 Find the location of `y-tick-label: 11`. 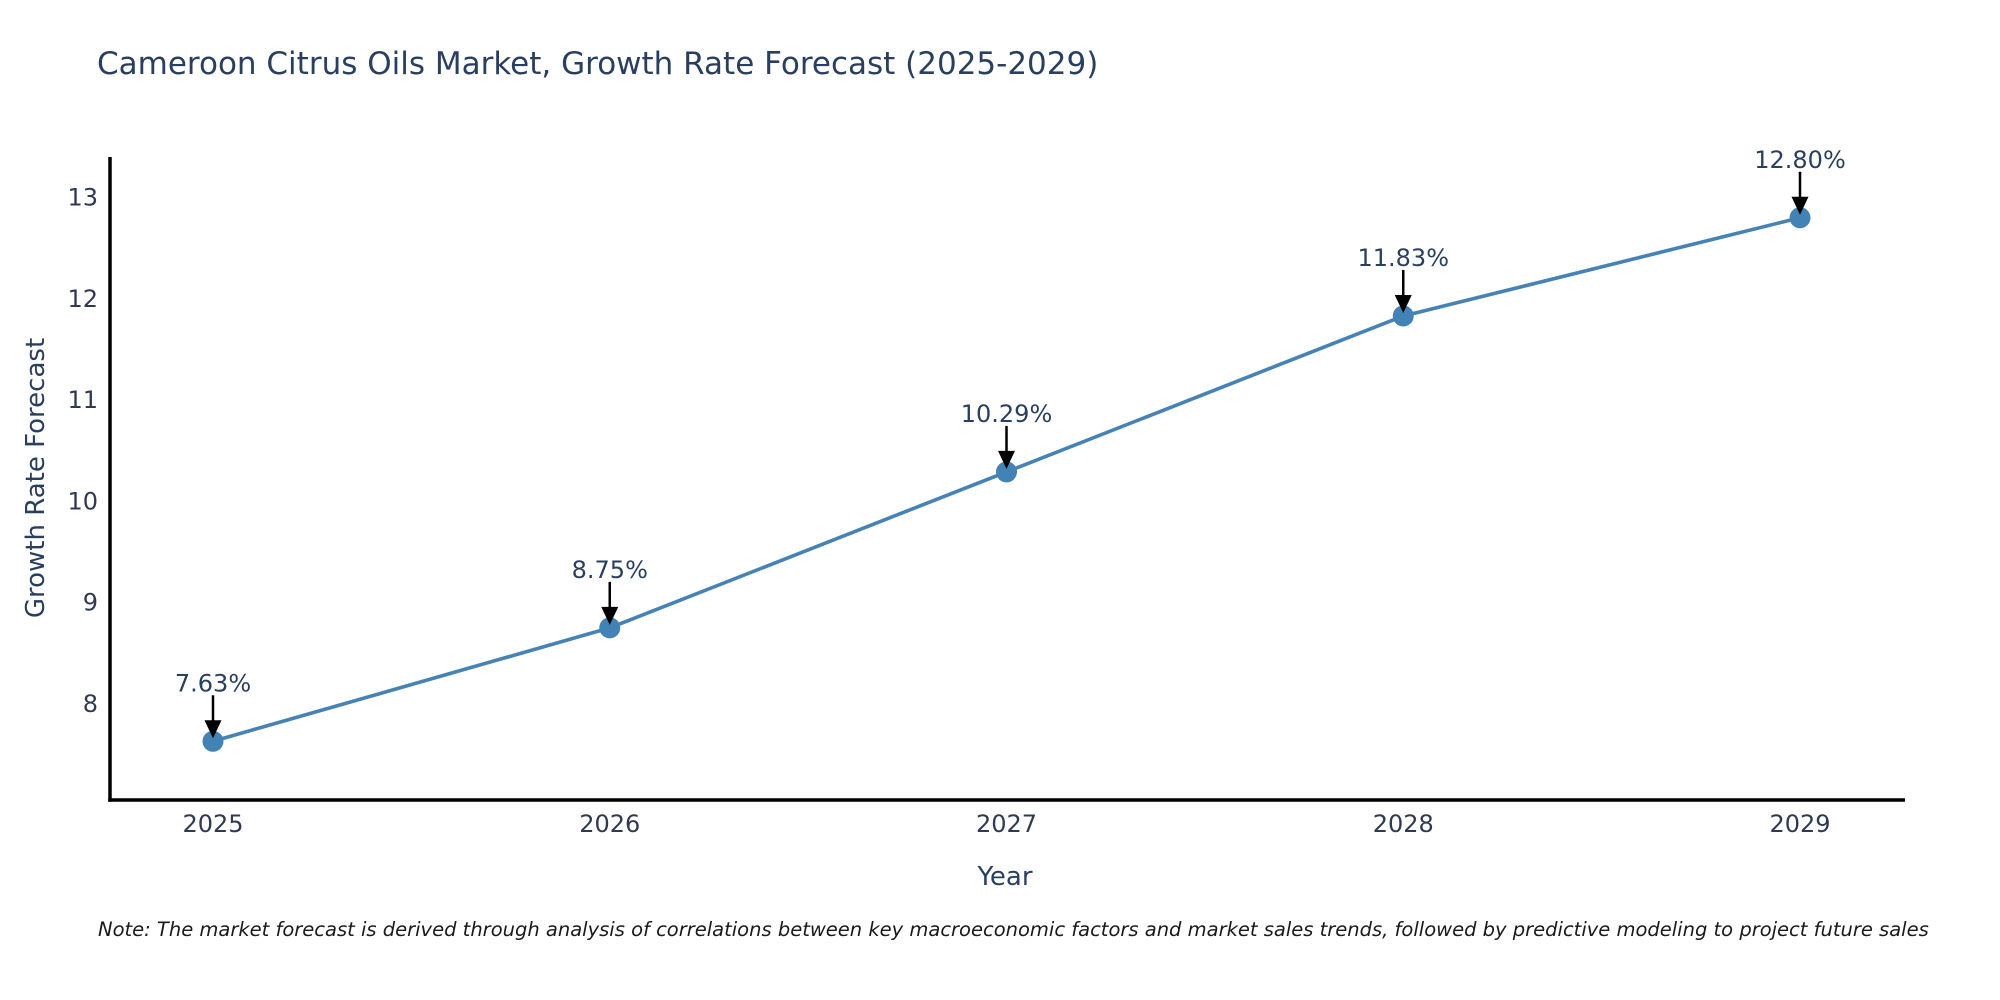

y-tick-label: 11 is located at coordinates (82, 400).